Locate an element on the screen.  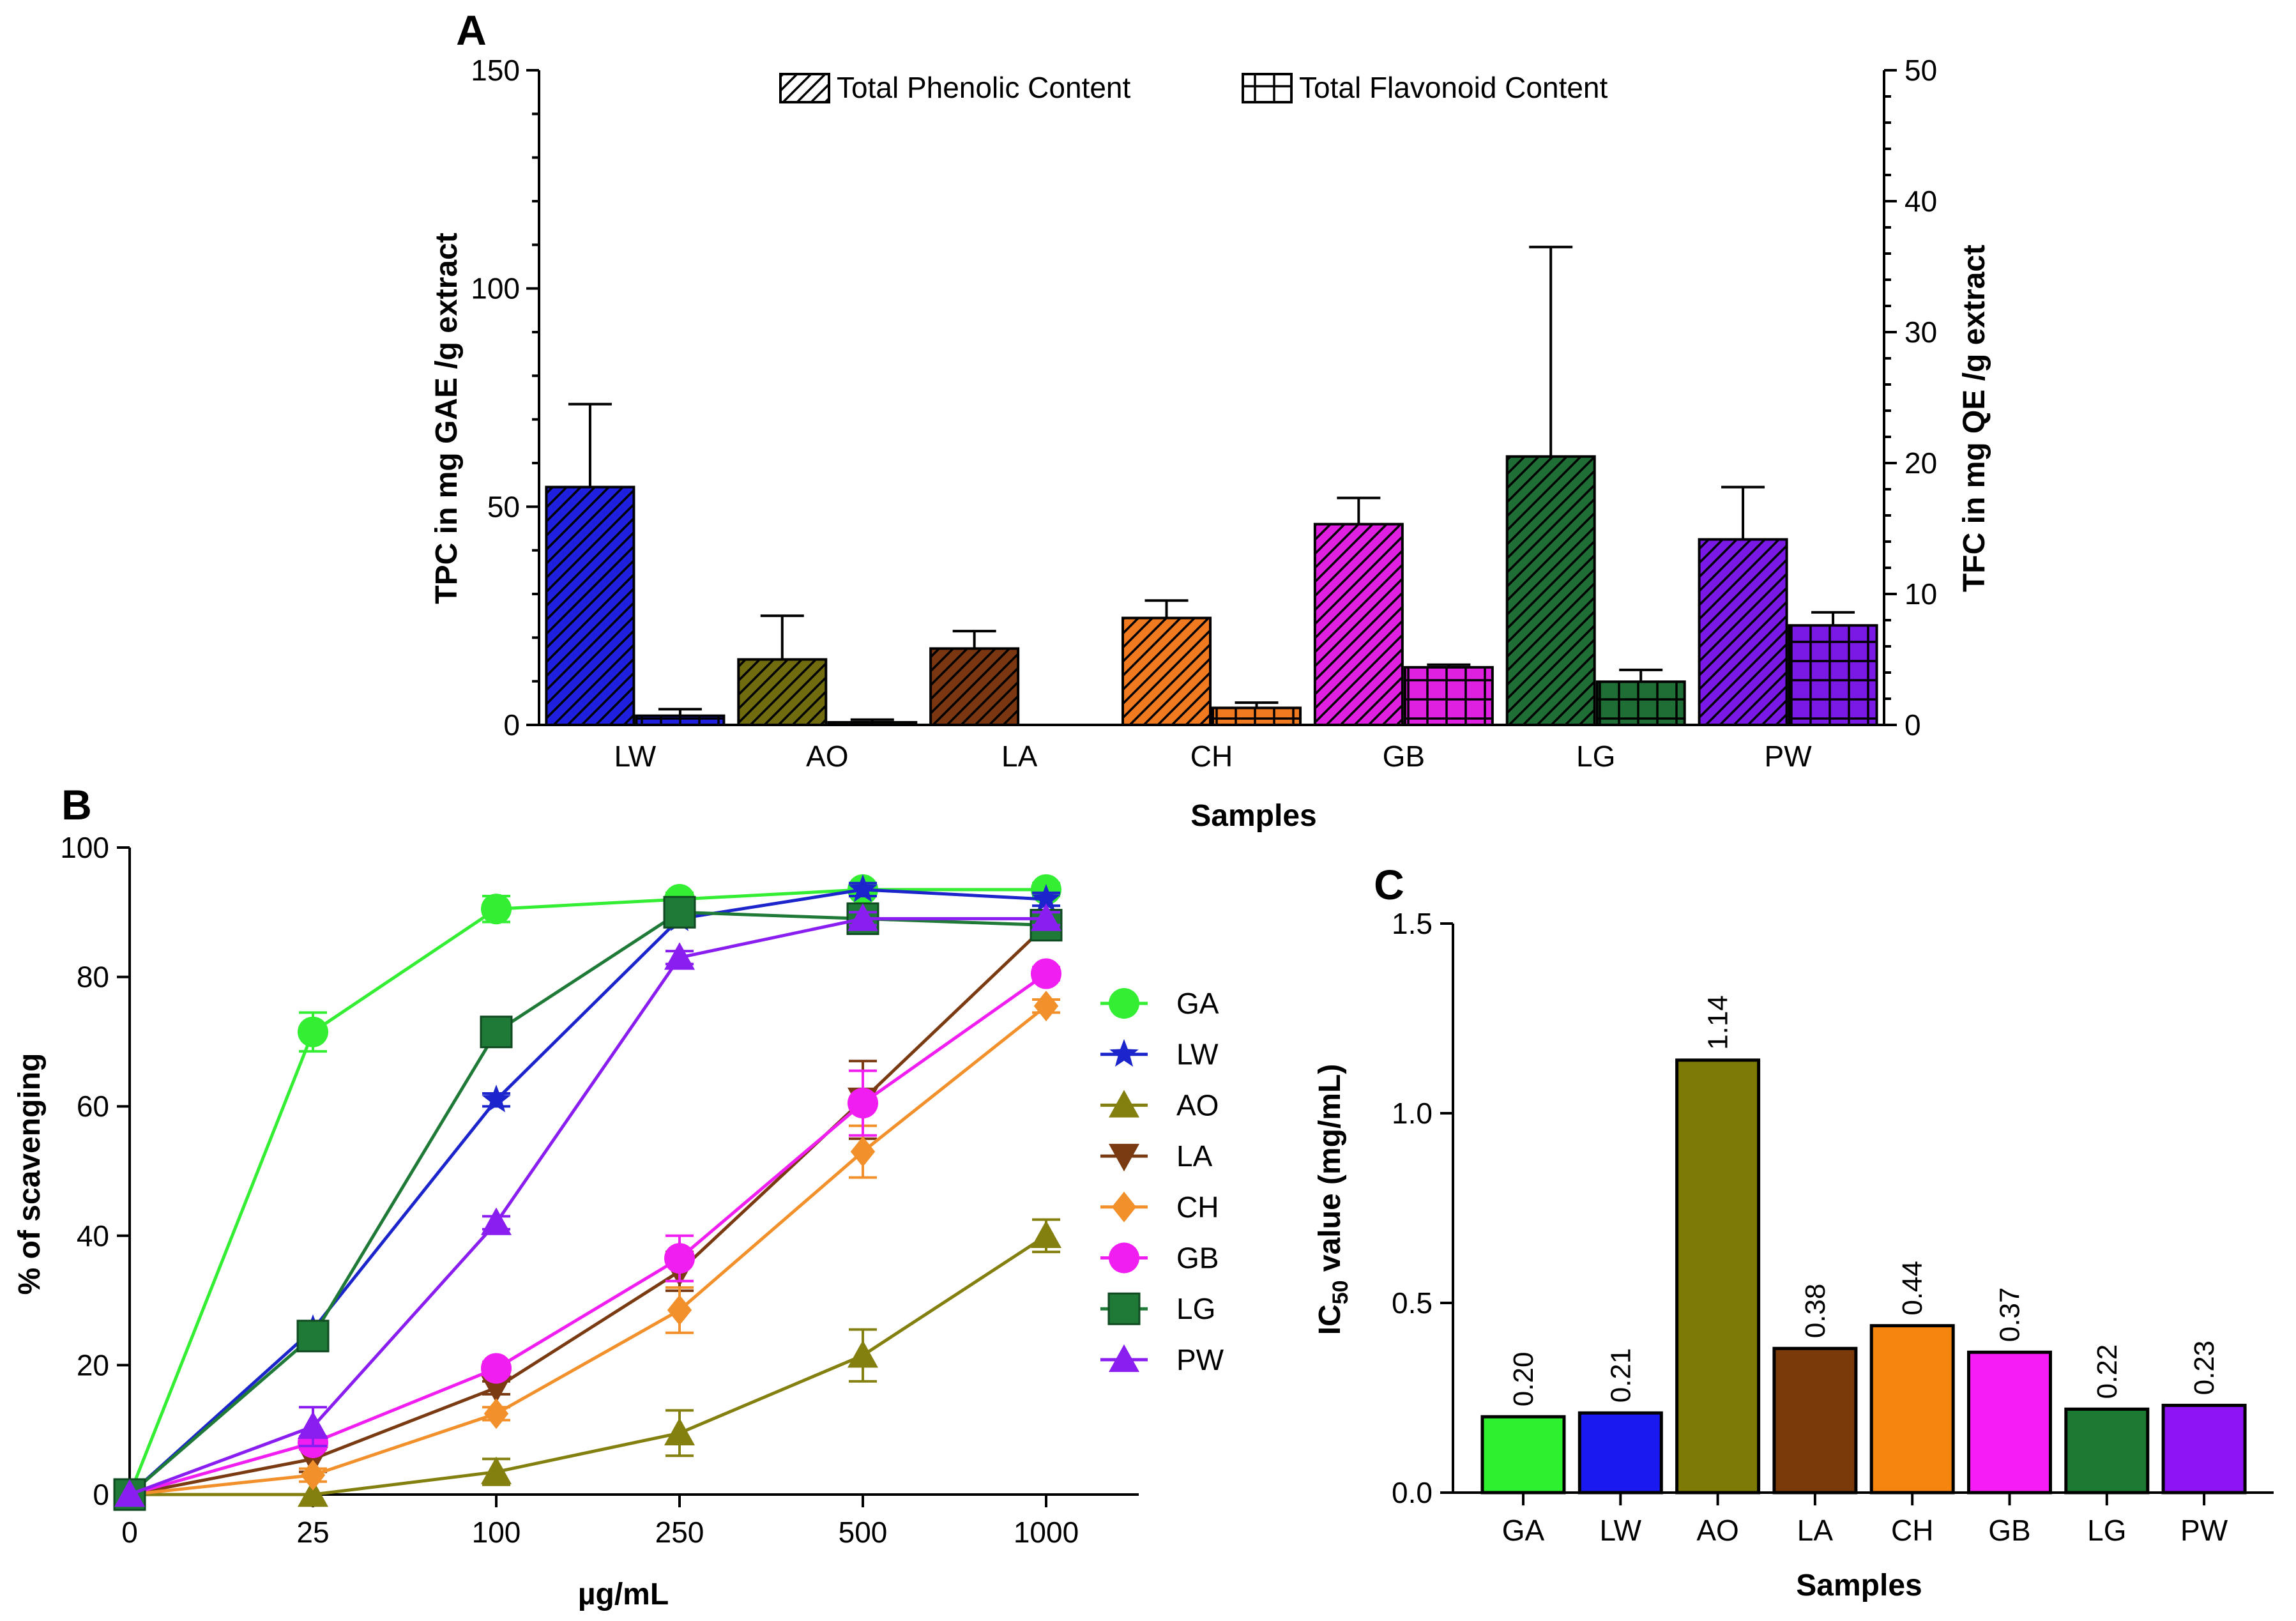
panel-a-y2-tick-label: 20 is located at coordinates (1920, 463).